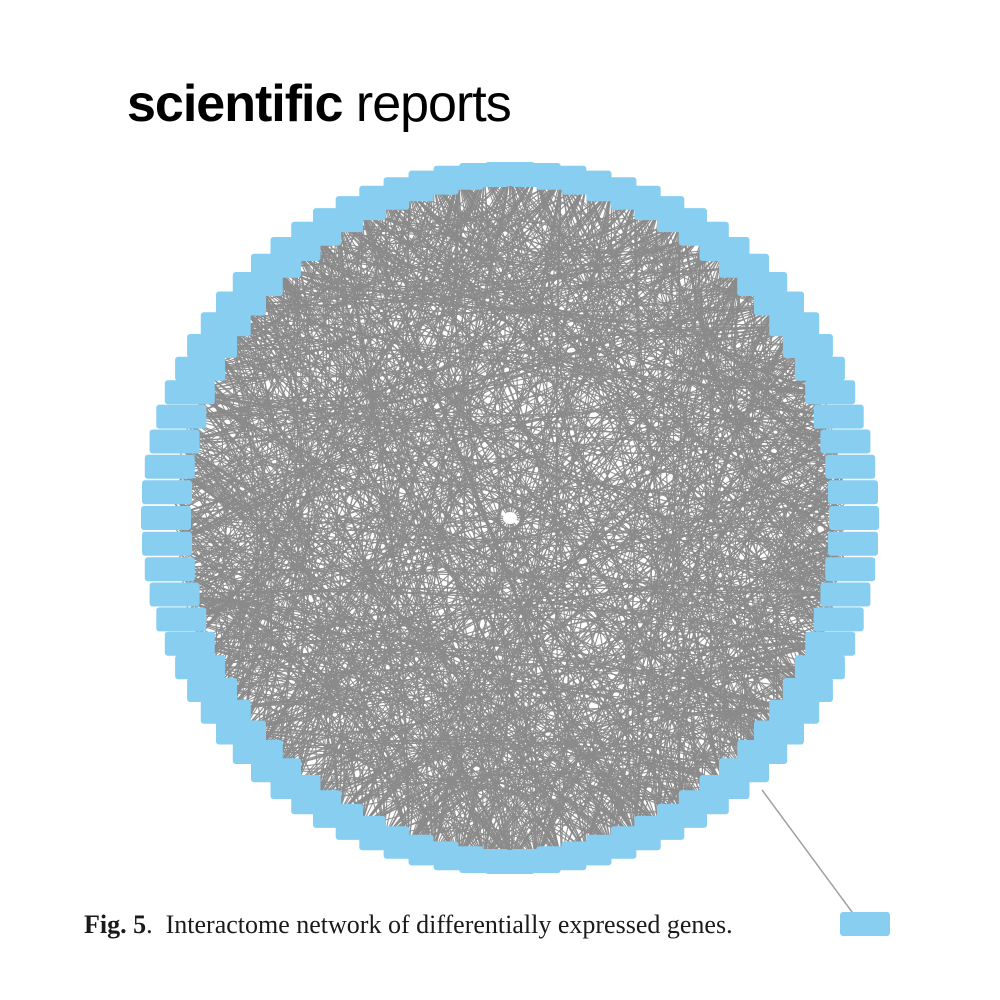  Describe the element at coordinates (235, 104) in the screenshot. I see `journal-title-bold: scientific` at that location.